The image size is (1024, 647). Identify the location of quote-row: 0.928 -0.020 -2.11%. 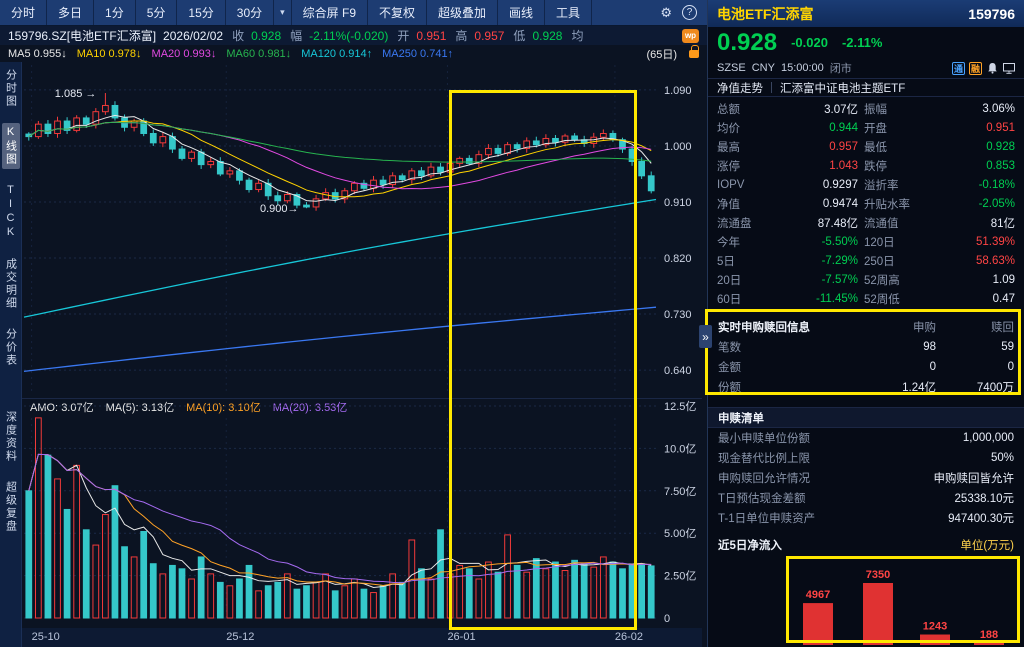
(866, 42).